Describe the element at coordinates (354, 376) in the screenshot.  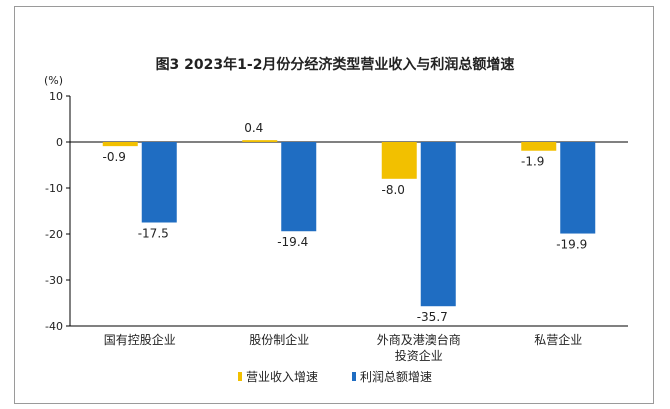
I see `legend-swatch-profit` at that location.